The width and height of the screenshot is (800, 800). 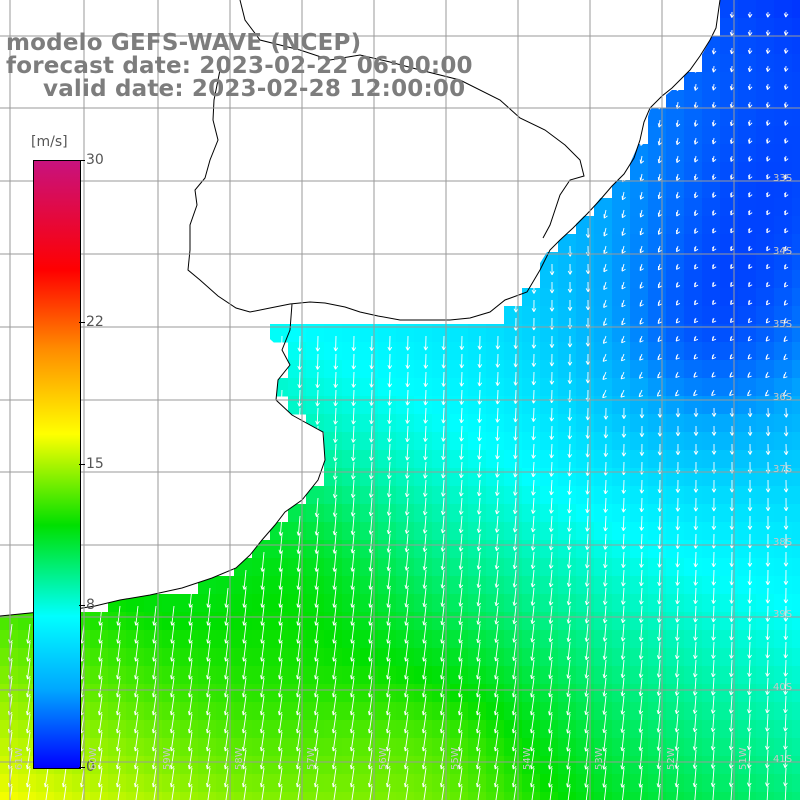 What do you see at coordinates (783, 759) in the screenshot?
I see `latitude-label: 41S` at bounding box center [783, 759].